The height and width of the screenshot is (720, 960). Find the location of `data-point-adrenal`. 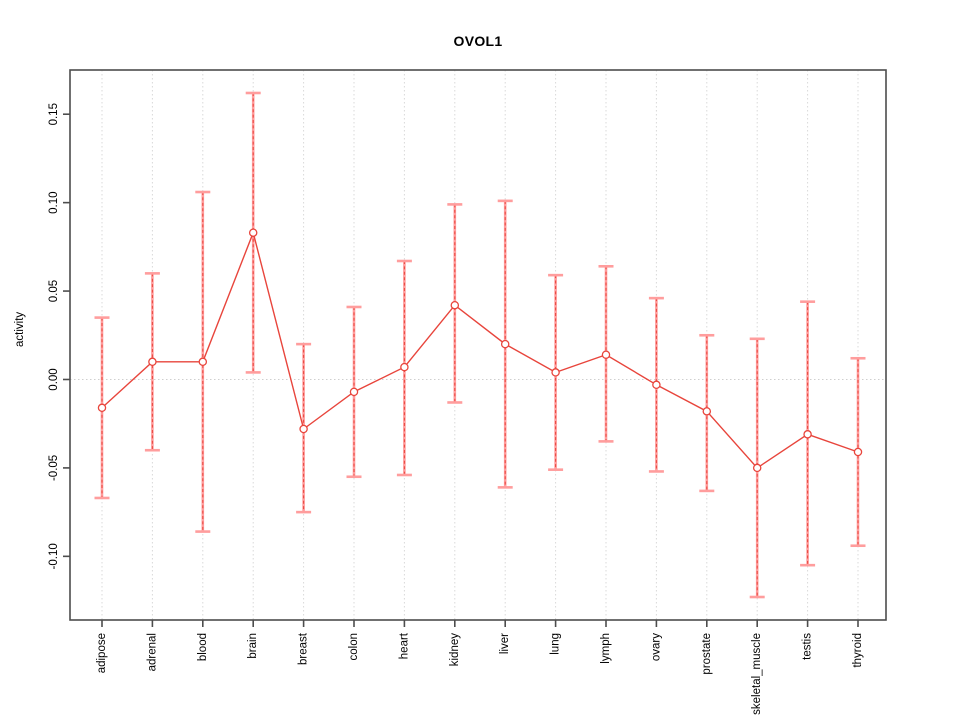

data-point-adrenal is located at coordinates (152, 362).